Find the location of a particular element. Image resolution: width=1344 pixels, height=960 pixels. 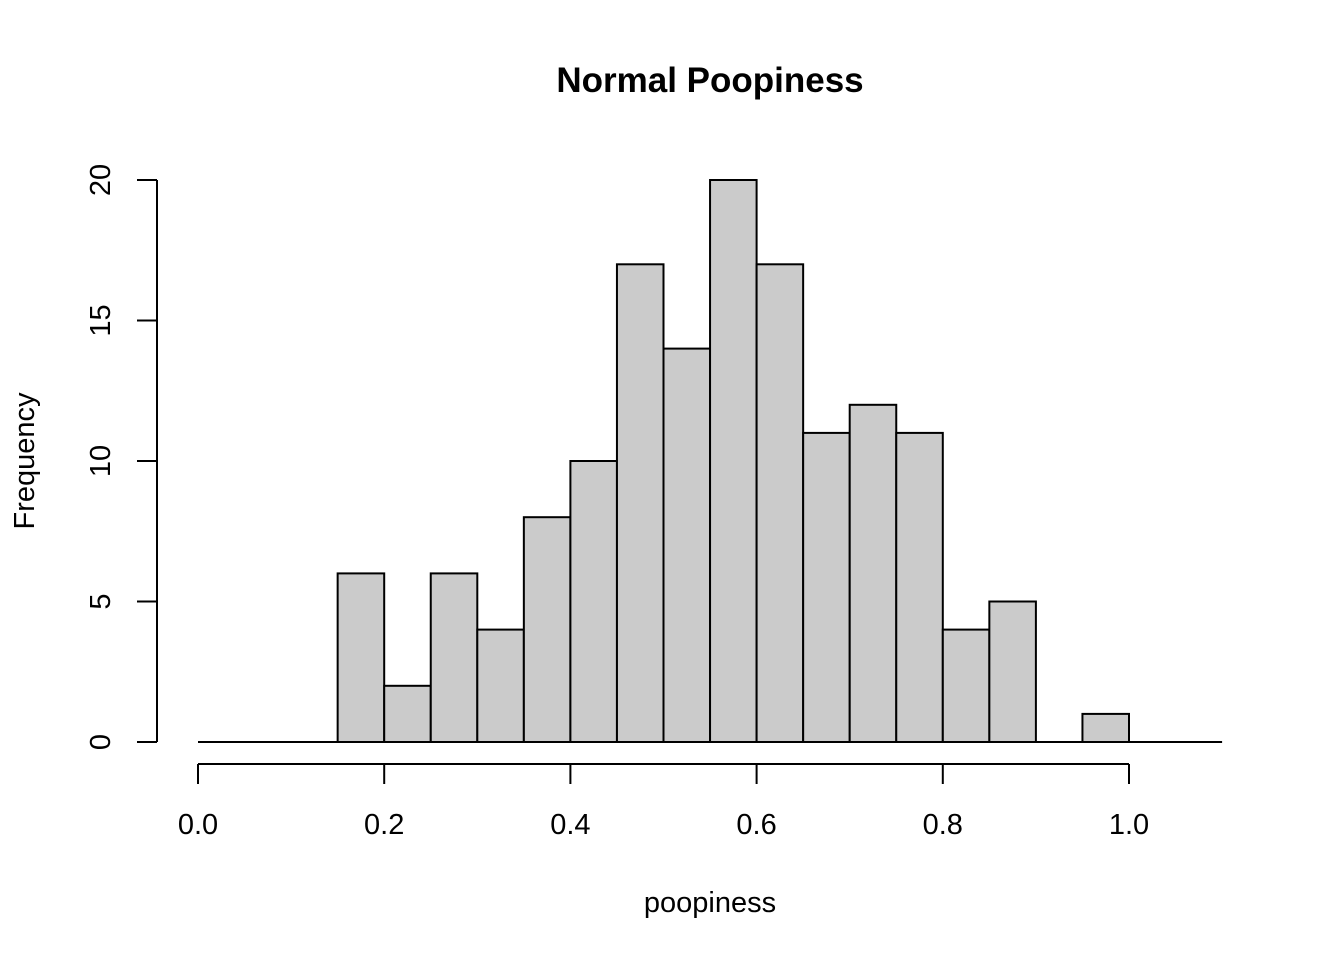

x-tick-label-1: 0.2 is located at coordinates (384, 825).